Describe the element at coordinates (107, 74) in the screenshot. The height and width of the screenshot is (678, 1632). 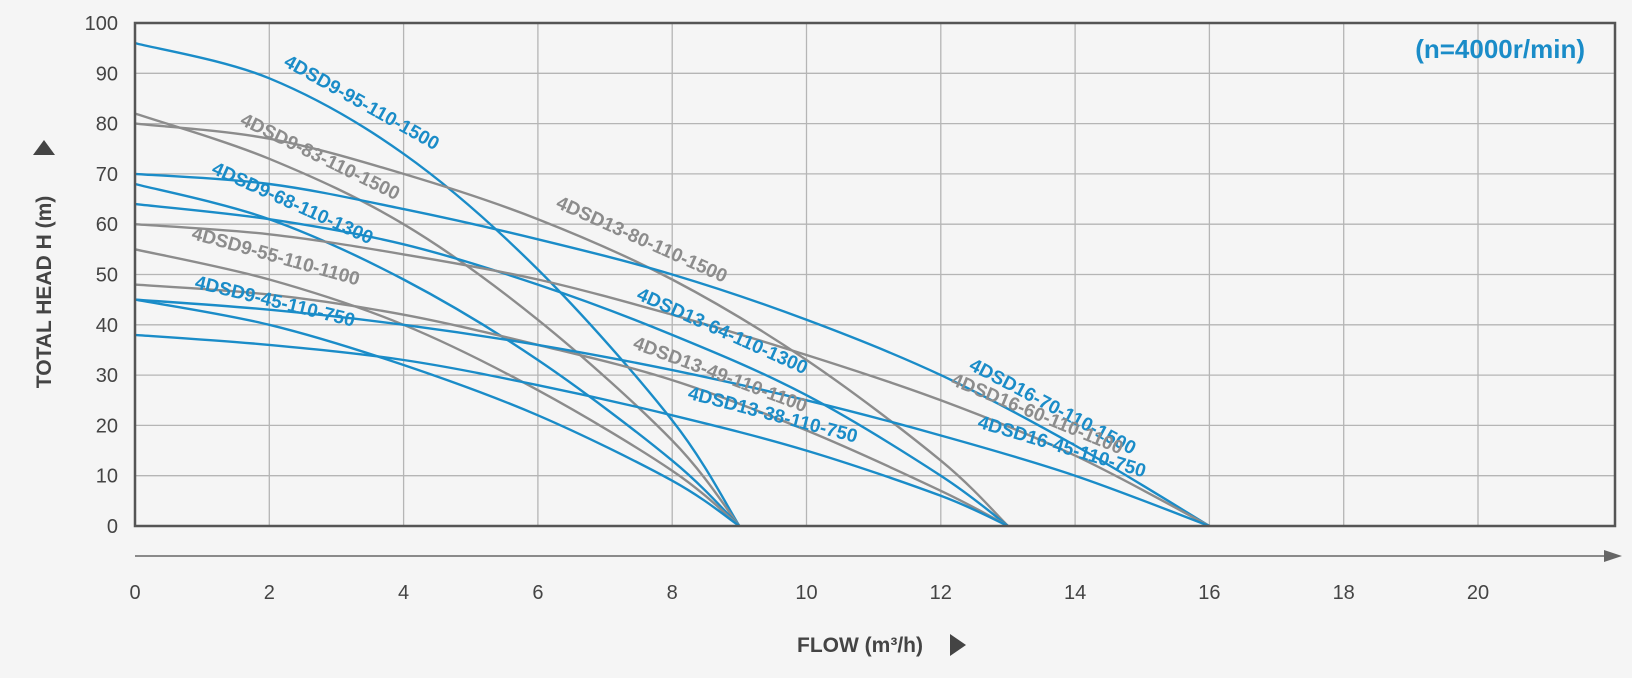
I see `y-tick-90: 90` at that location.